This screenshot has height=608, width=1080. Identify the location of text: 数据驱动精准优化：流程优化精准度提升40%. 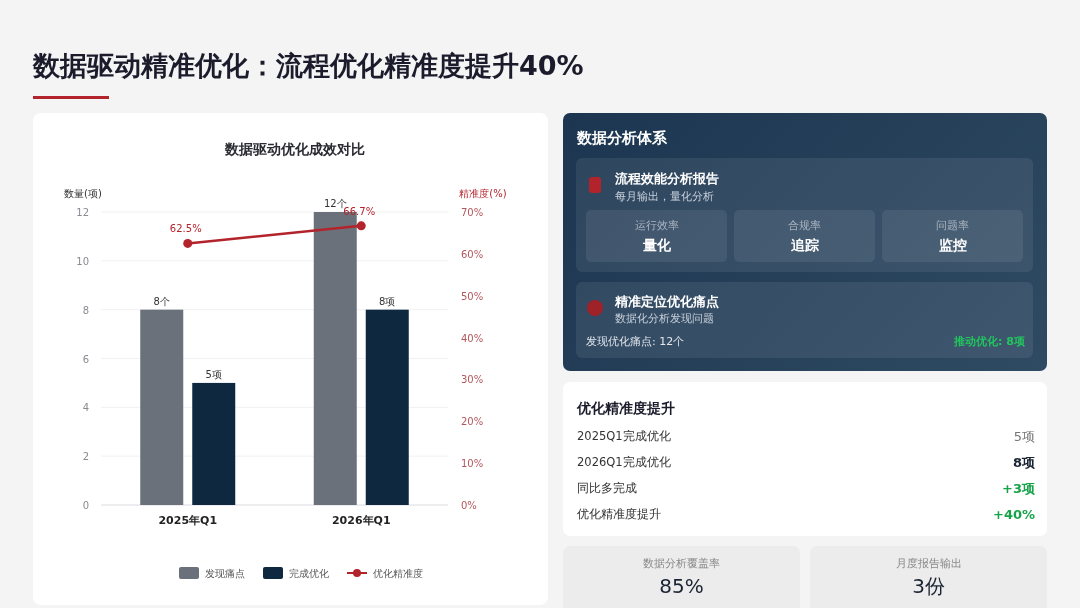
(308, 65).